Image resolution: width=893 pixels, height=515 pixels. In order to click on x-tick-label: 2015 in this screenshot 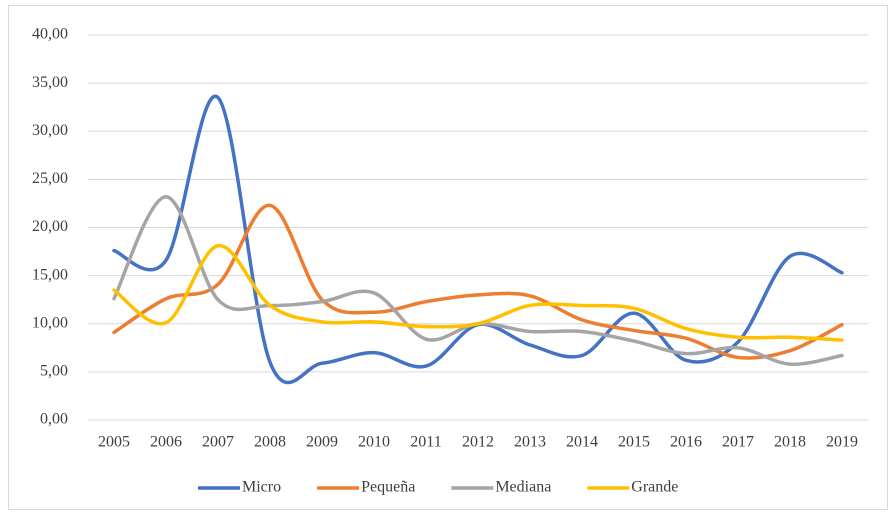, I will do `click(634, 442)`.